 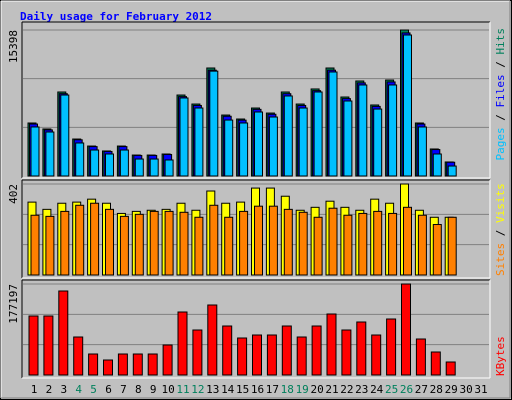 I want to click on x-tick-label: 15, so click(x=242, y=389).